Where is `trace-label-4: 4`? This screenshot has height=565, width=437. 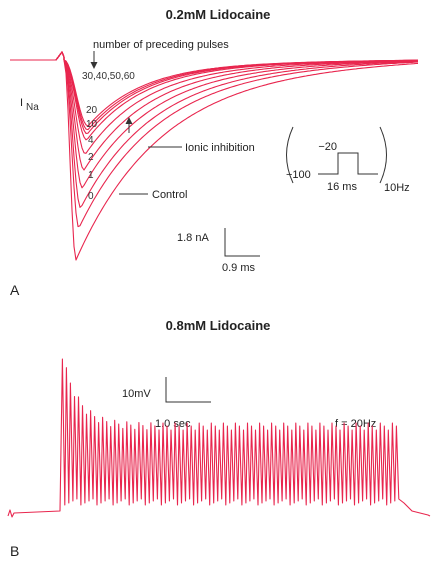
trace-label-4: 4 is located at coordinates (91, 140).